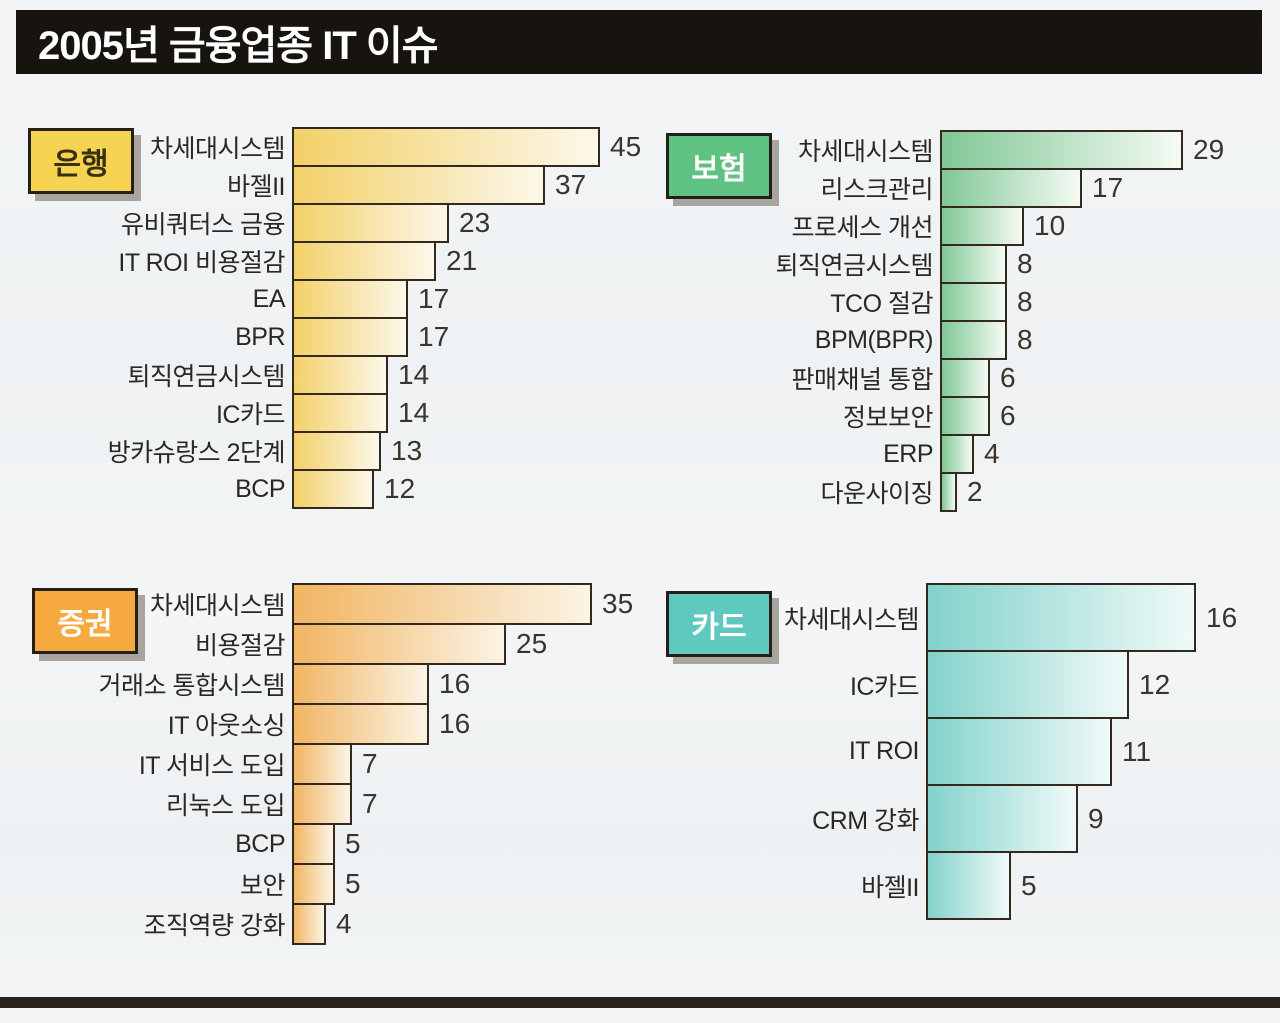 The image size is (1280, 1023). I want to click on category-label: 정보보안, so click(888, 418).